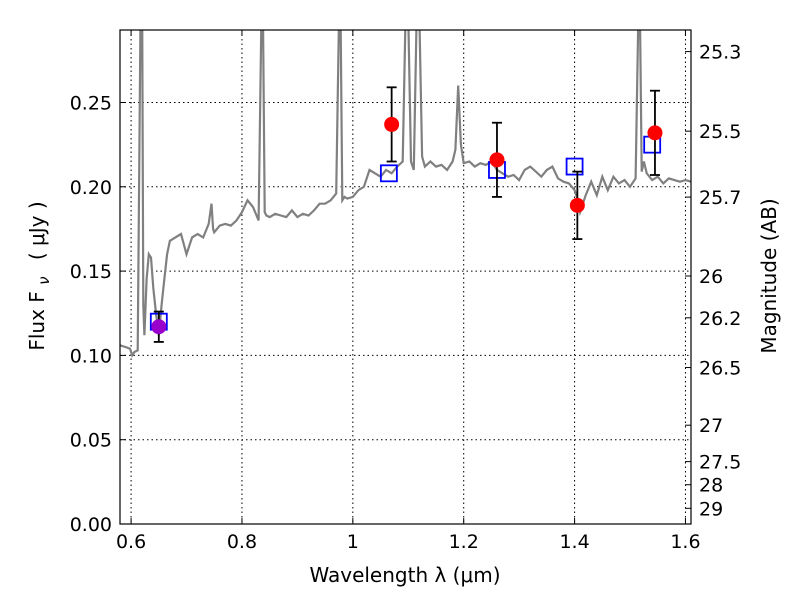  What do you see at coordinates (720, 132) in the screenshot?
I see `y2-tick-label: 25.5` at bounding box center [720, 132].